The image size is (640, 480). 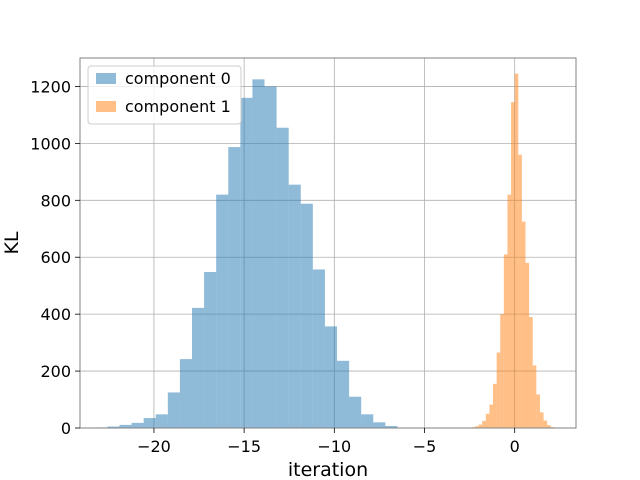 I want to click on y-tick-label: 1000, so click(x=50, y=143).